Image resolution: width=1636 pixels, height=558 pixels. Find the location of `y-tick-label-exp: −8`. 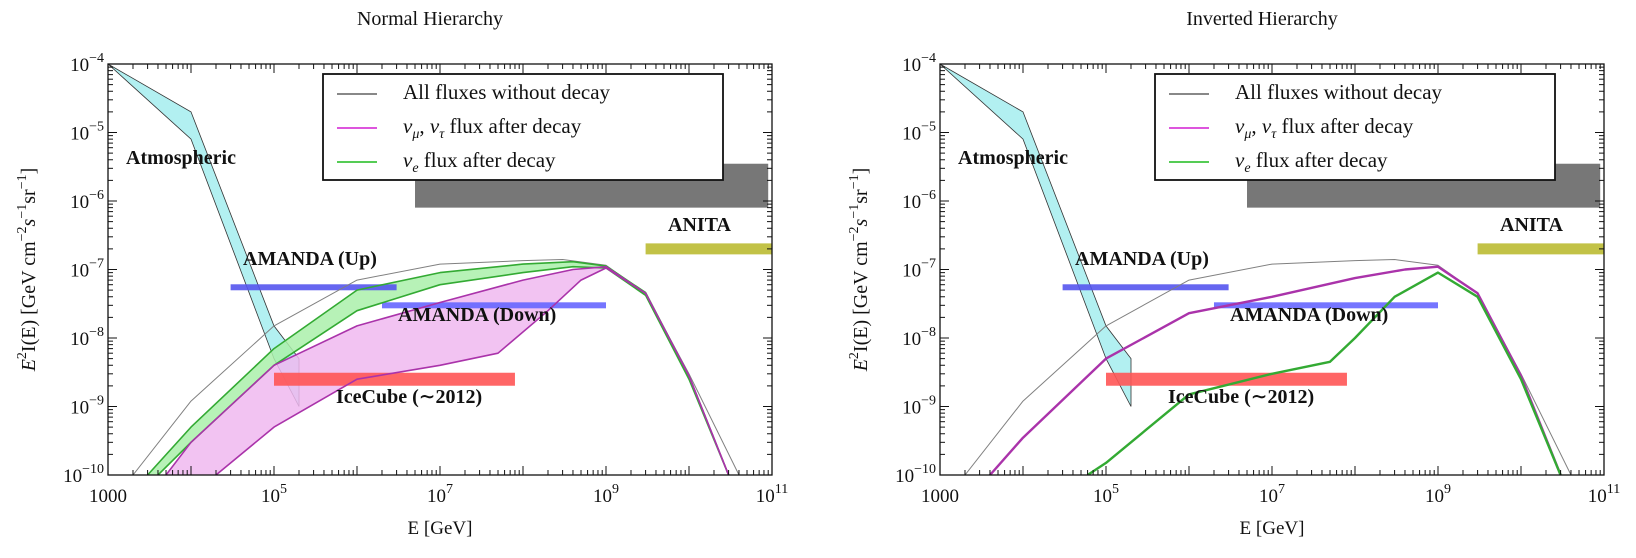

y-tick-label-exp: −8 is located at coordinates (96, 332).